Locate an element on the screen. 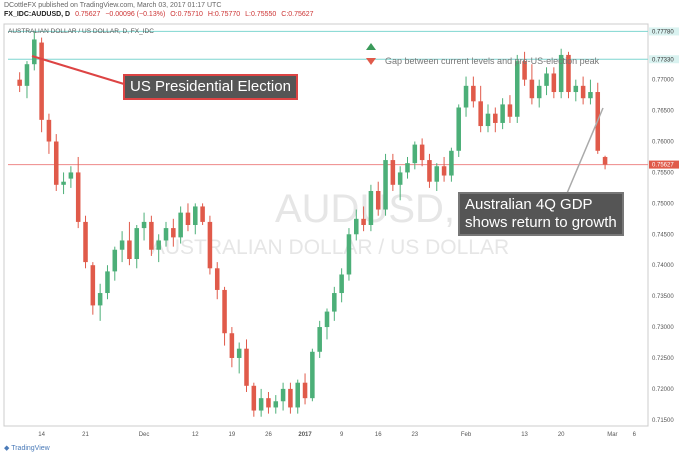  last-price: 0.75627 is located at coordinates (88, 14).